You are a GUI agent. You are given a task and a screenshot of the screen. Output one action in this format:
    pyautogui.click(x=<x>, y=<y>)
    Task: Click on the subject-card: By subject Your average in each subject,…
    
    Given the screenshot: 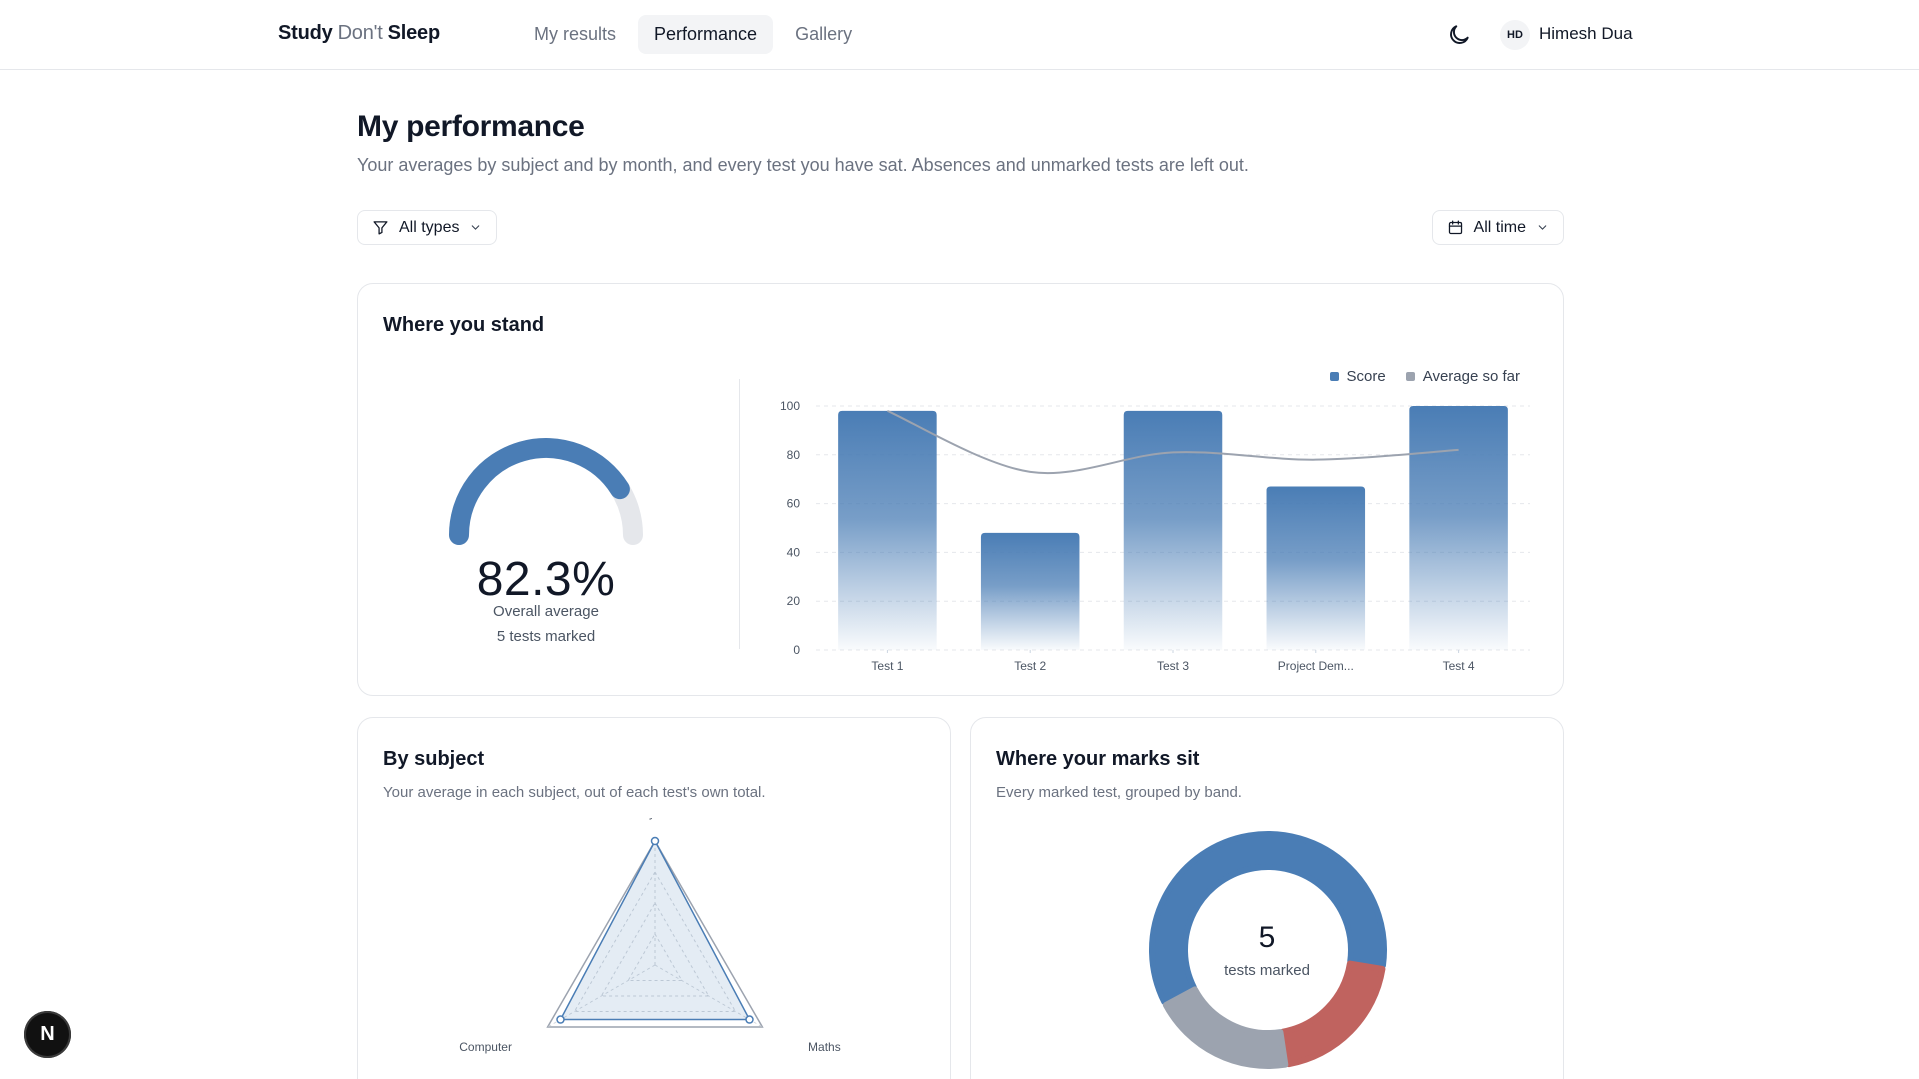 What is the action you would take?
    pyautogui.click(x=654, y=898)
    